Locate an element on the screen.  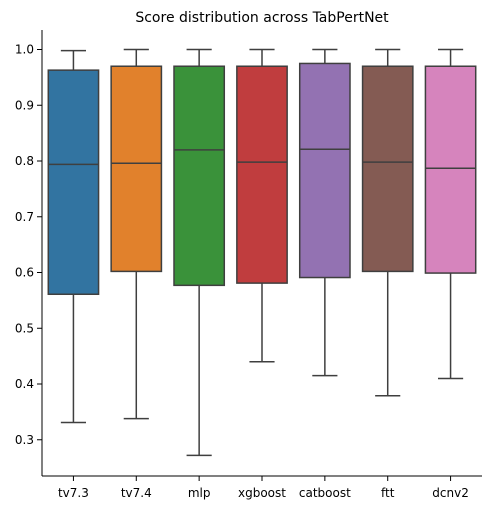
x-tick-label: catboost is located at coordinates (325, 493).